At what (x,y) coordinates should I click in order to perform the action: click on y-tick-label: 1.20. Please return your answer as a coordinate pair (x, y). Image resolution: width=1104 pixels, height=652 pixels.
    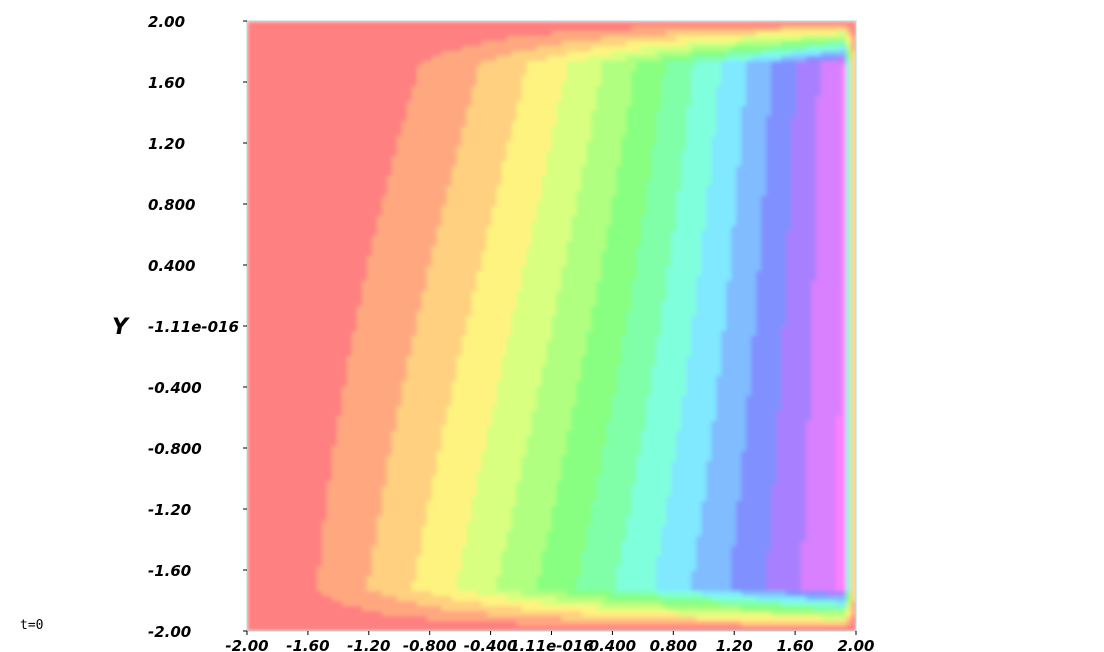
    Looking at the image, I should click on (166, 144).